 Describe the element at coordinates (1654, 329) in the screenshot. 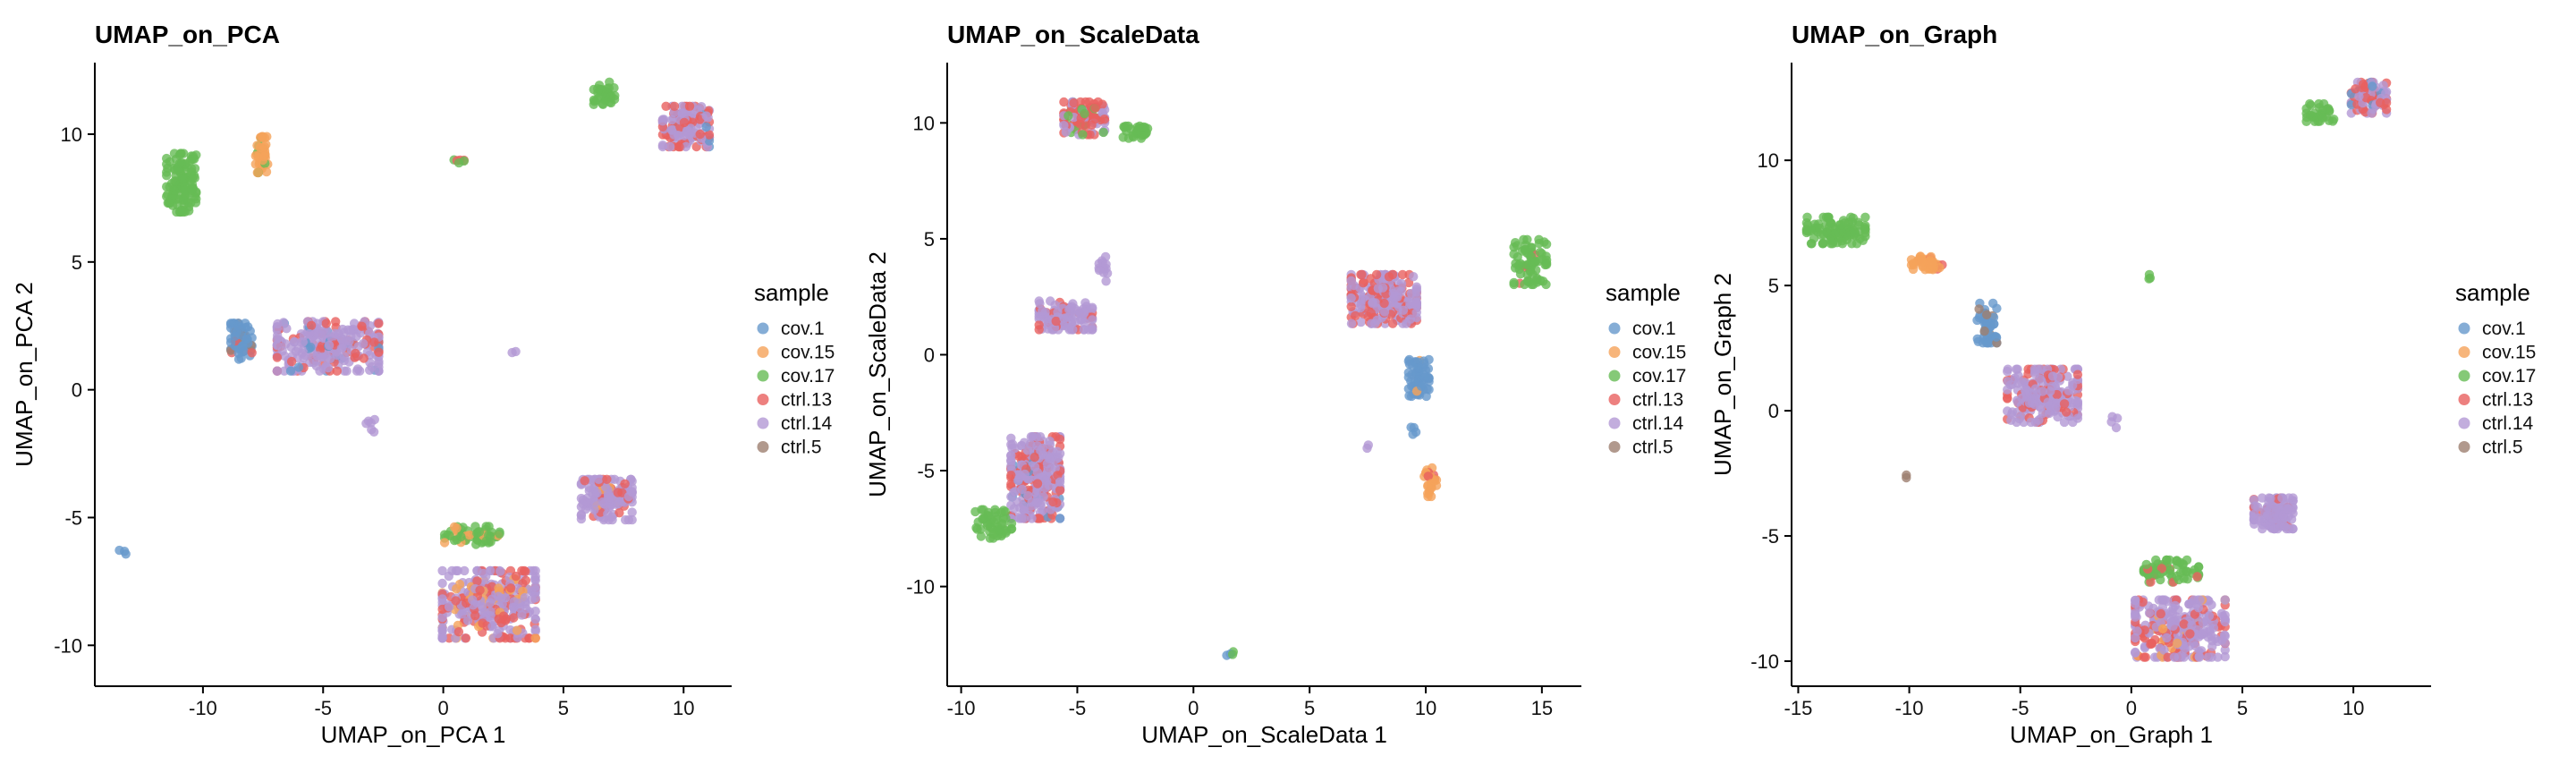

I see `legend-label: cov.1` at that location.